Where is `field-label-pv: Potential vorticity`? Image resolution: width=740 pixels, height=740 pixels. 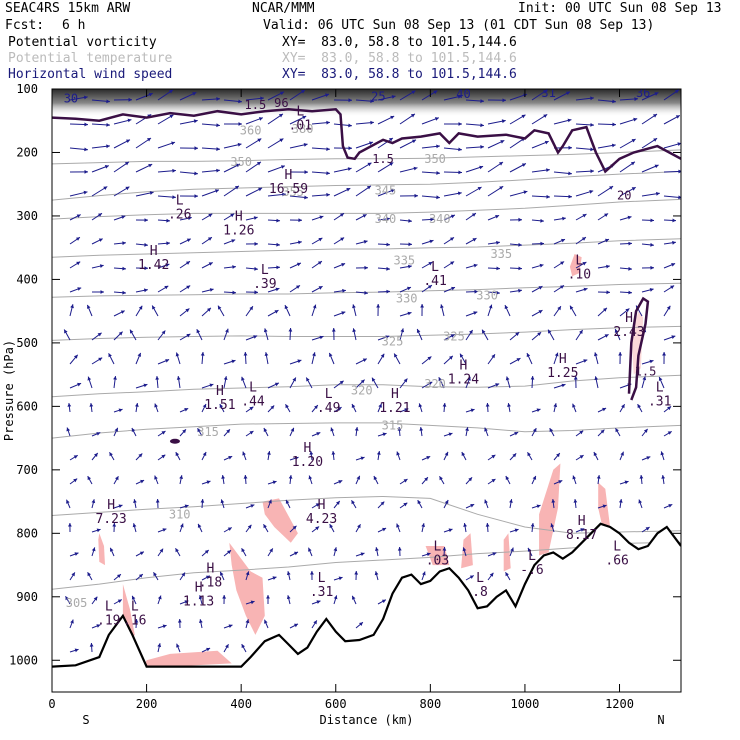
field-label-pv: Potential vorticity is located at coordinates (82, 42).